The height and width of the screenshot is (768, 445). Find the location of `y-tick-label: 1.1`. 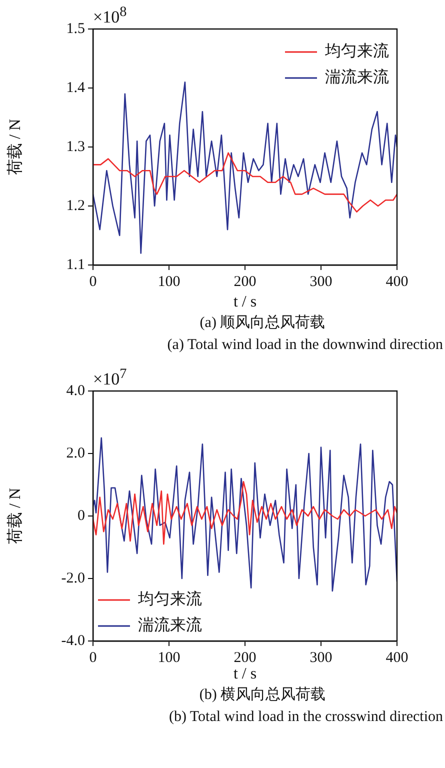

y-tick-label: 1.1 is located at coordinates (75, 264).